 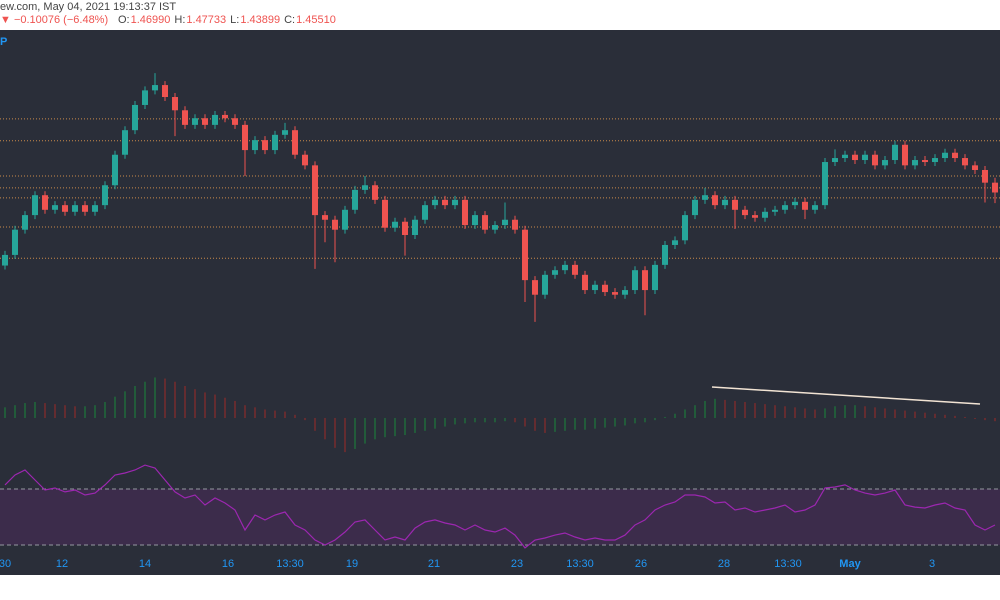 I want to click on rsi-line, so click(x=500, y=506).